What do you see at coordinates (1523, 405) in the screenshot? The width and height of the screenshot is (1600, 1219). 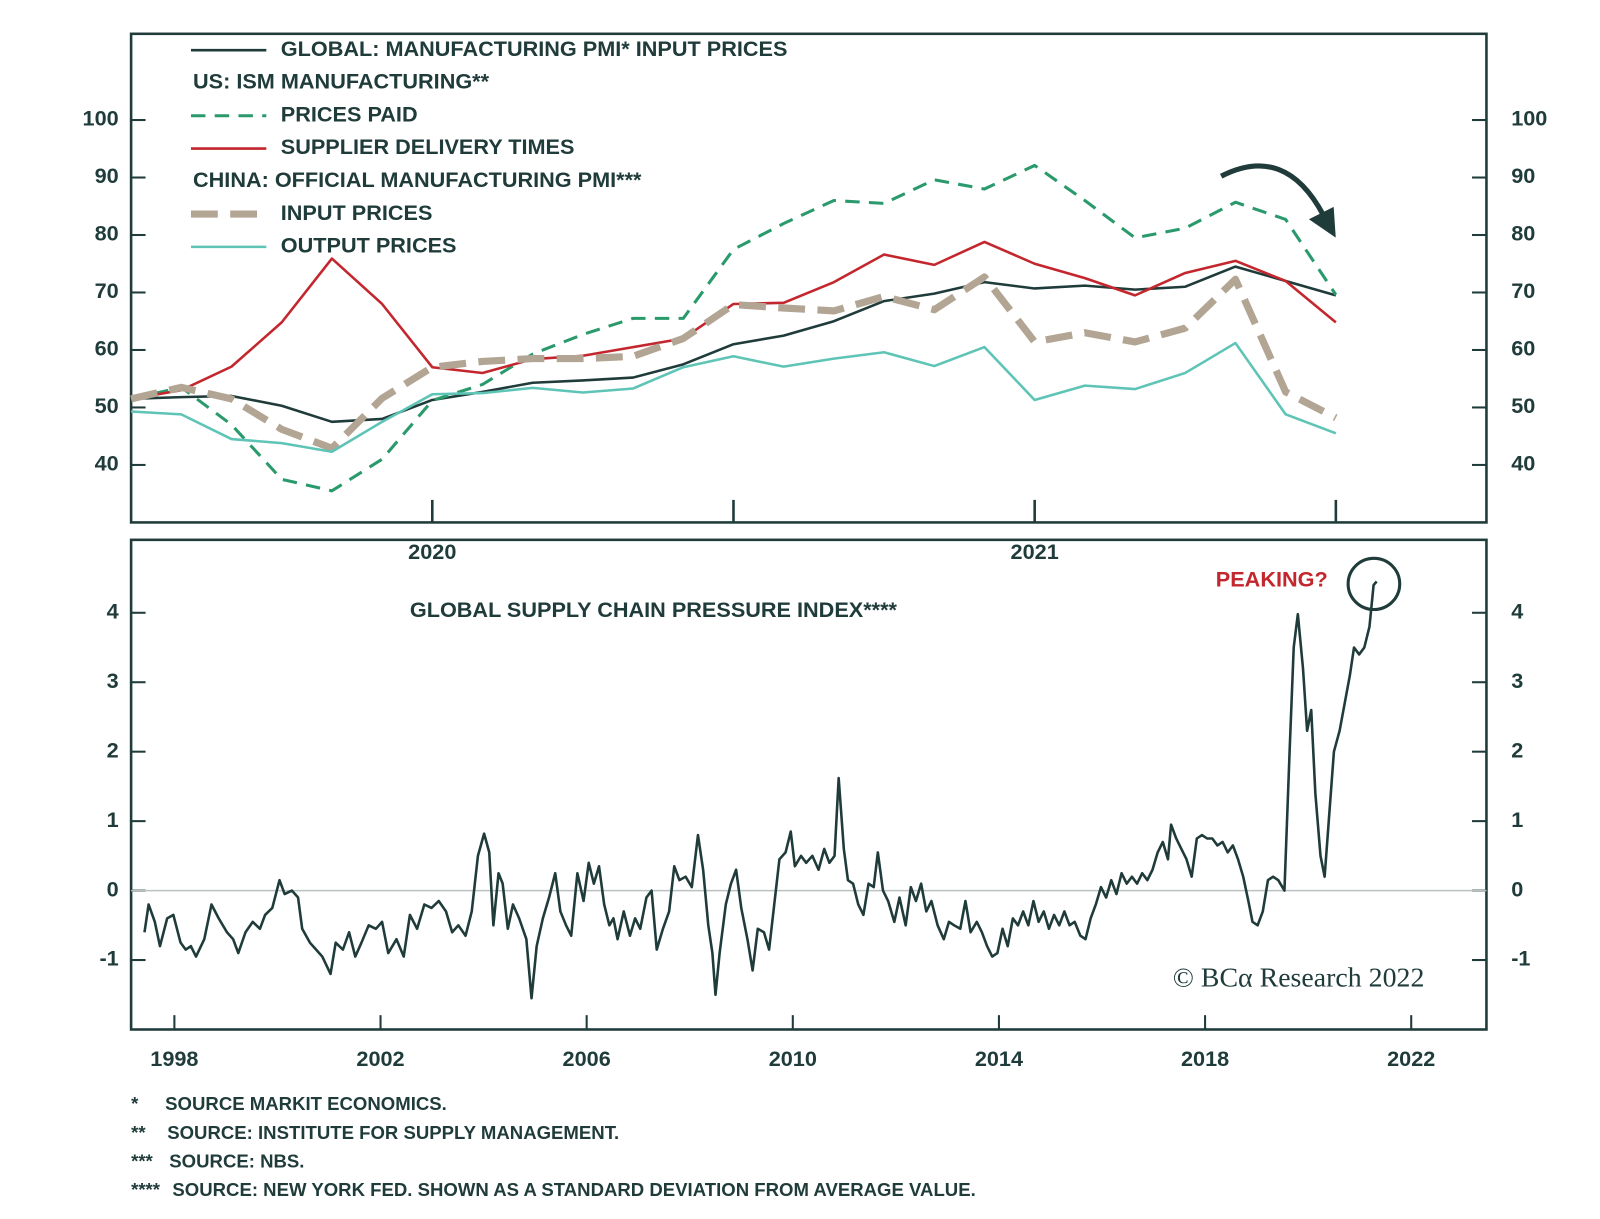 I see `y-tick-label-right: 50` at bounding box center [1523, 405].